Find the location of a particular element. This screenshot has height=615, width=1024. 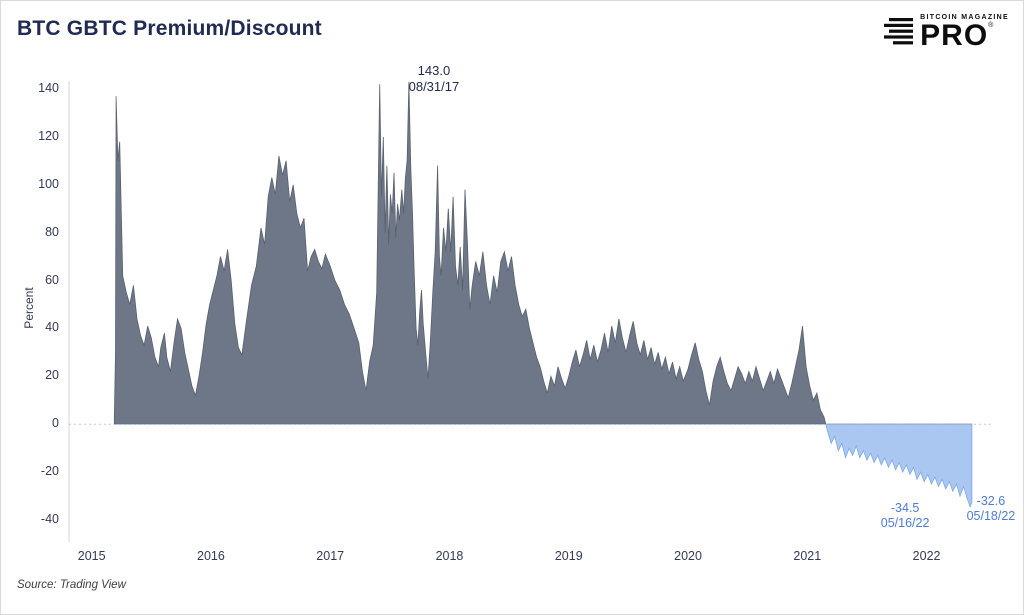

annotation-low-0516: -34.5 05/16/22 is located at coordinates (905, 516).